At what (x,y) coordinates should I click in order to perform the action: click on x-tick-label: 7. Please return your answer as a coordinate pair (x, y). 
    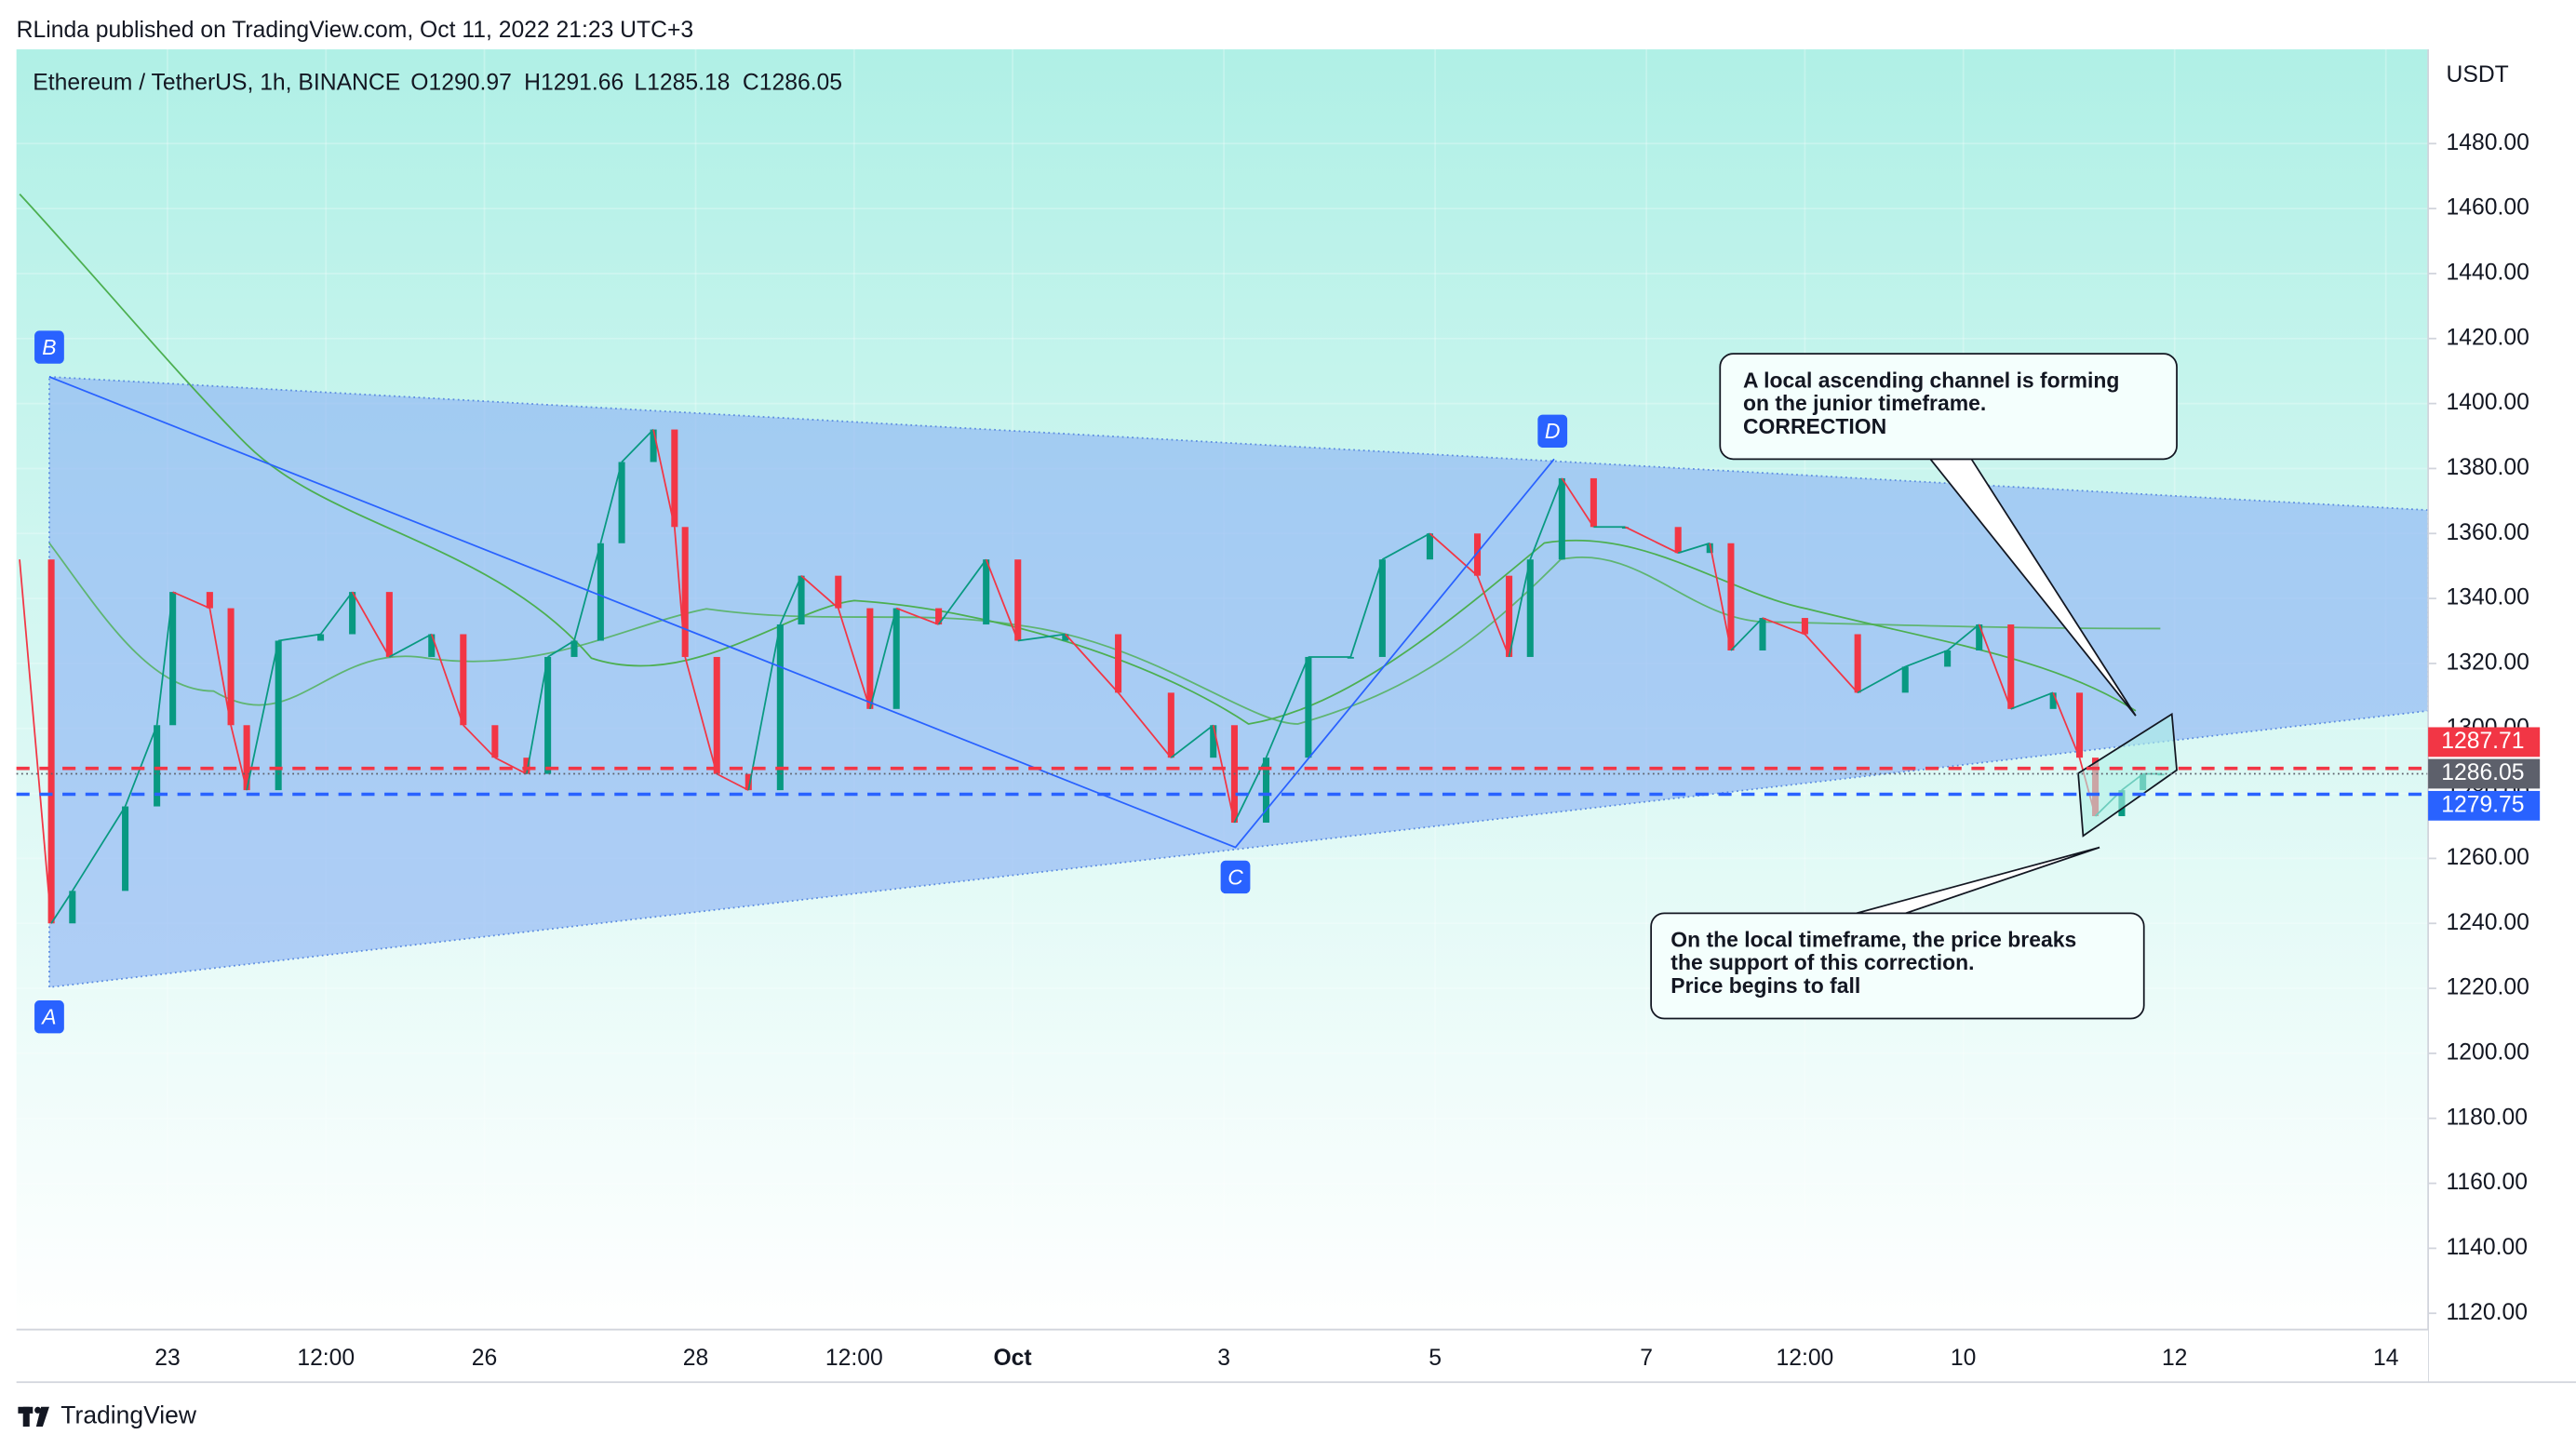
    Looking at the image, I should click on (1646, 1358).